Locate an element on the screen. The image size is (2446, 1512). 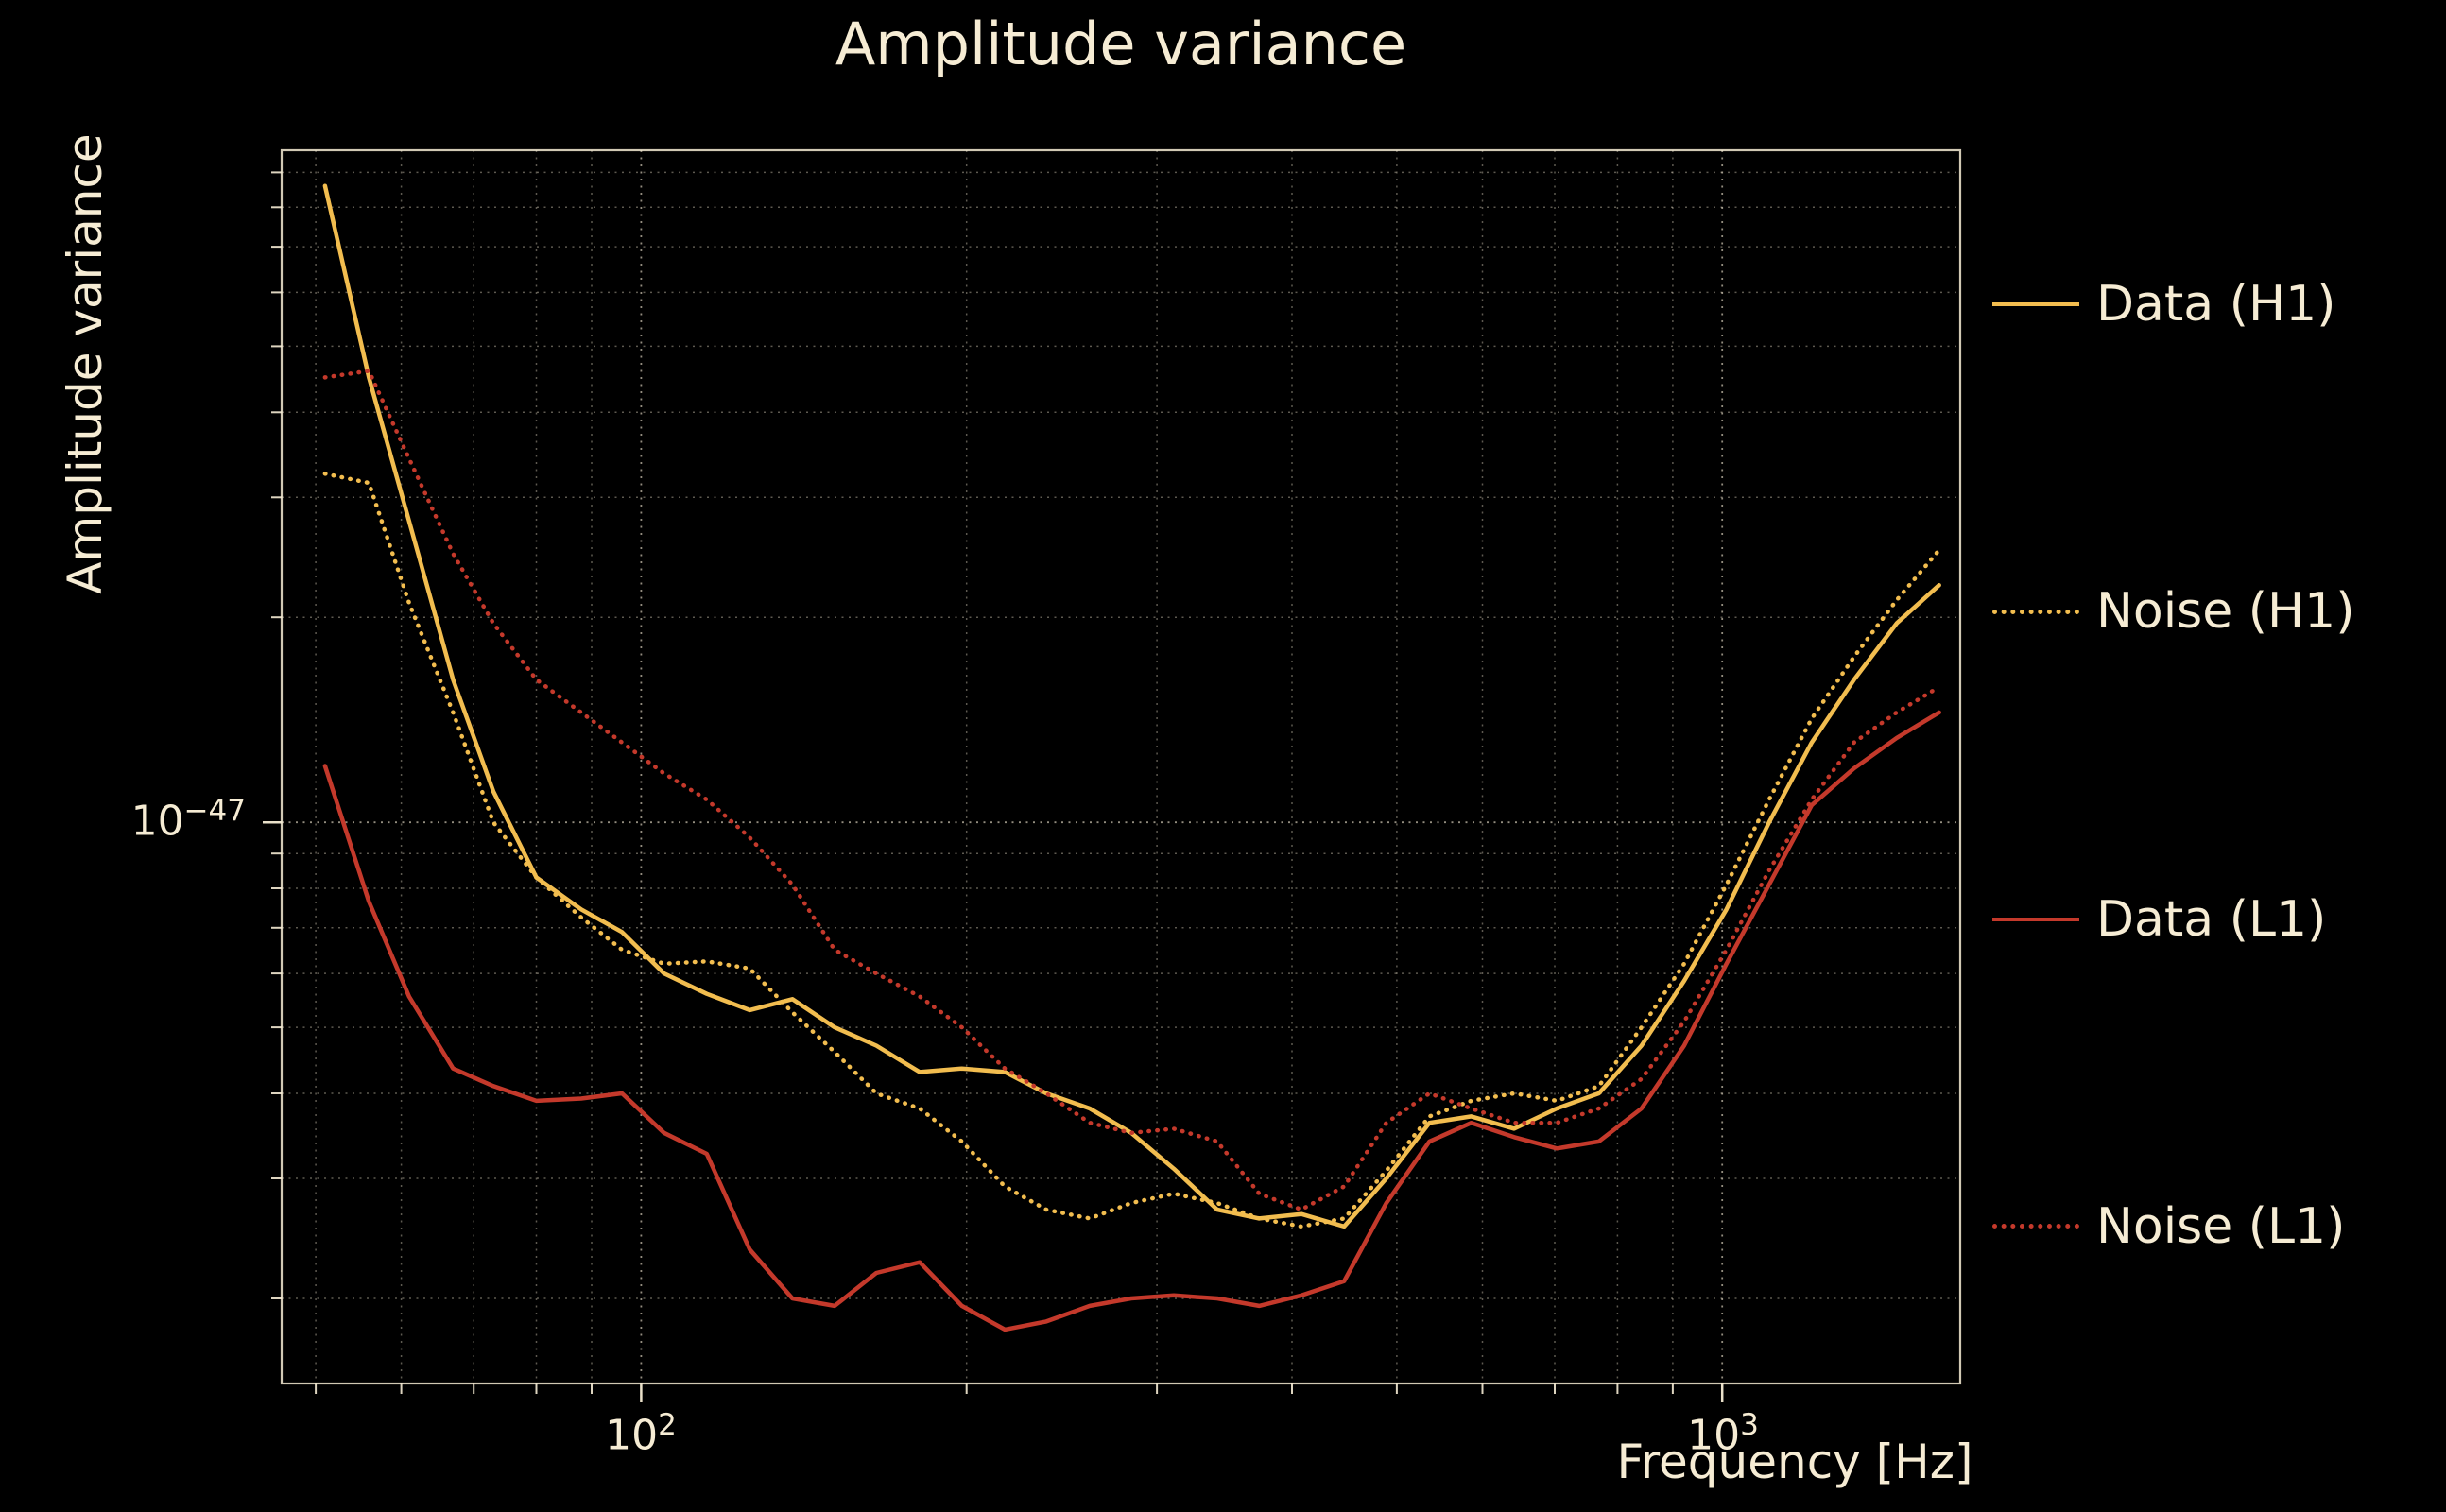
legend-entry-noise-l1: Noise (L1) is located at coordinates (2173, 1226).